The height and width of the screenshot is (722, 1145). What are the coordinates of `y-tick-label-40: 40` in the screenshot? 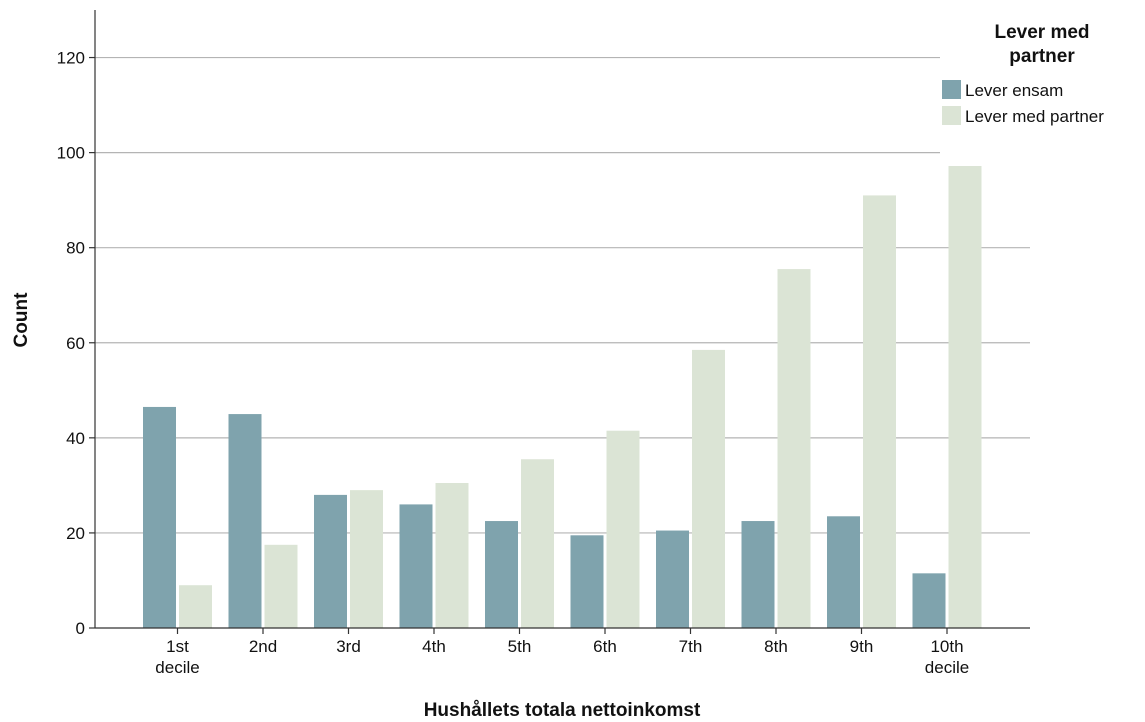 It's located at (75, 438).